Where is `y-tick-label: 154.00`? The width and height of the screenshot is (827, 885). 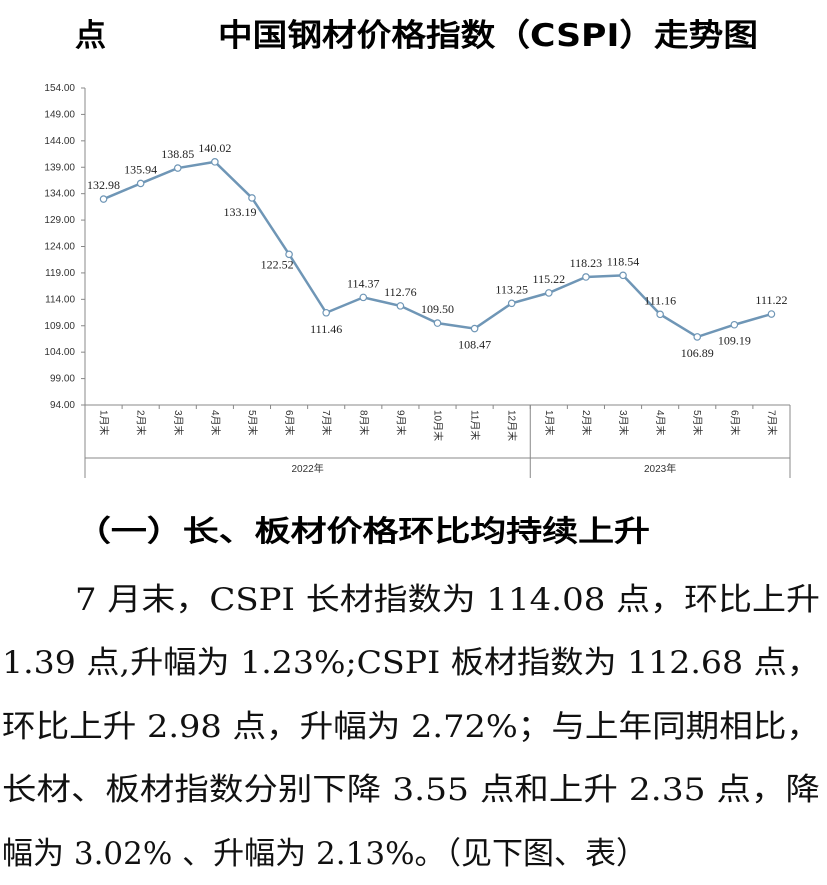
y-tick-label: 154.00 is located at coordinates (59, 88).